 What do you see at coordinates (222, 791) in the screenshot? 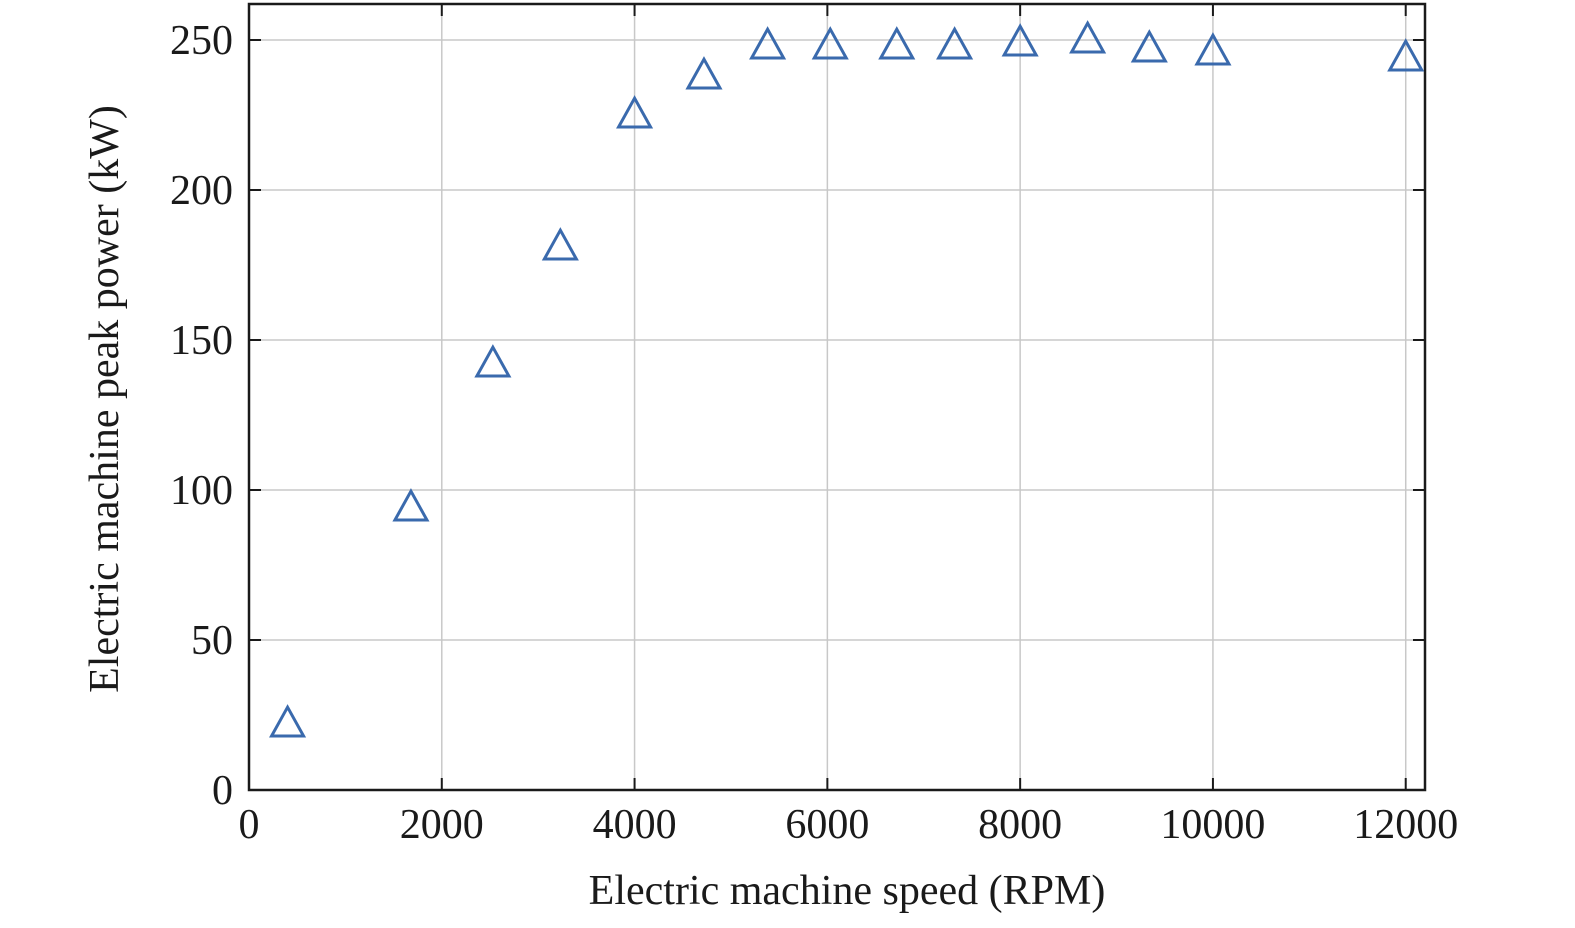
I see `y-tick-label: 0` at bounding box center [222, 791].